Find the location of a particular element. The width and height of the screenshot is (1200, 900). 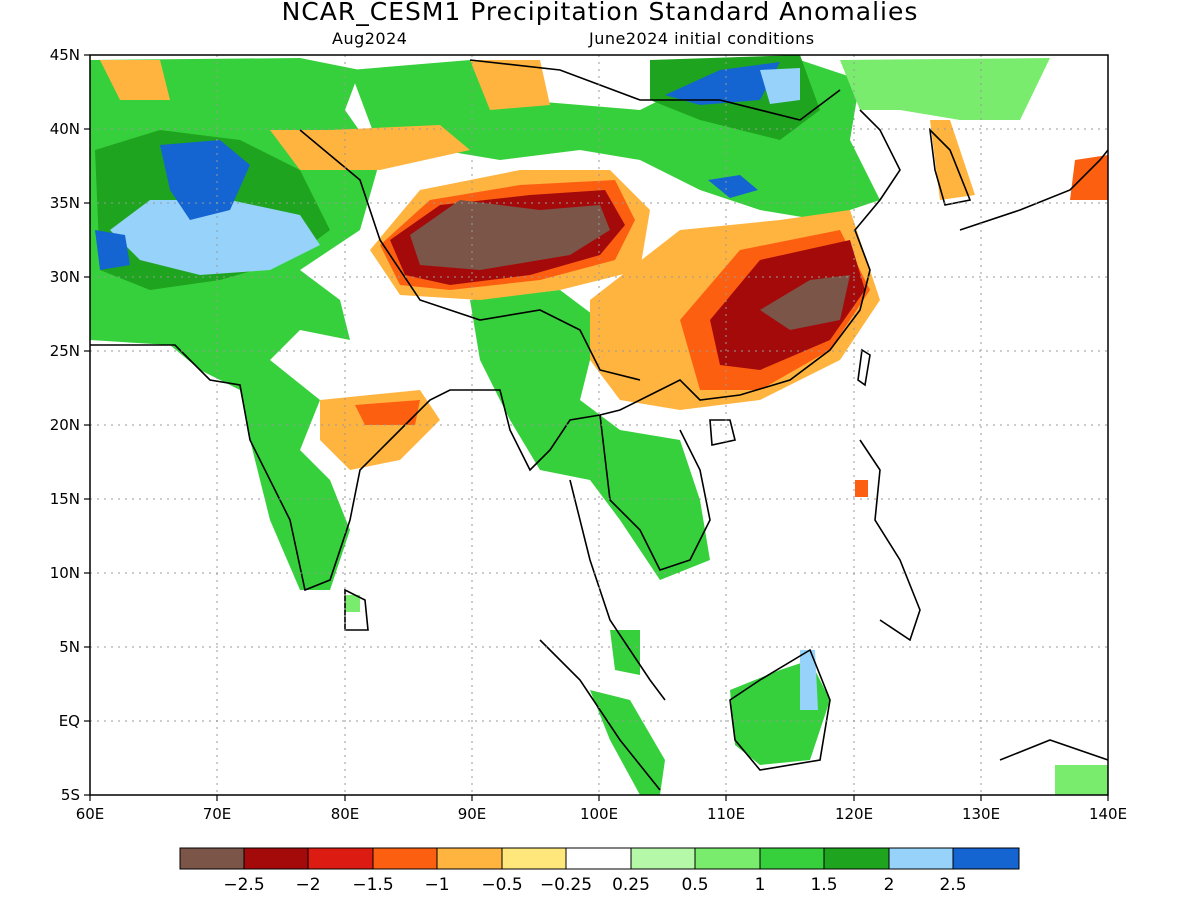

wet-blue-china is located at coordinates (733, 186).